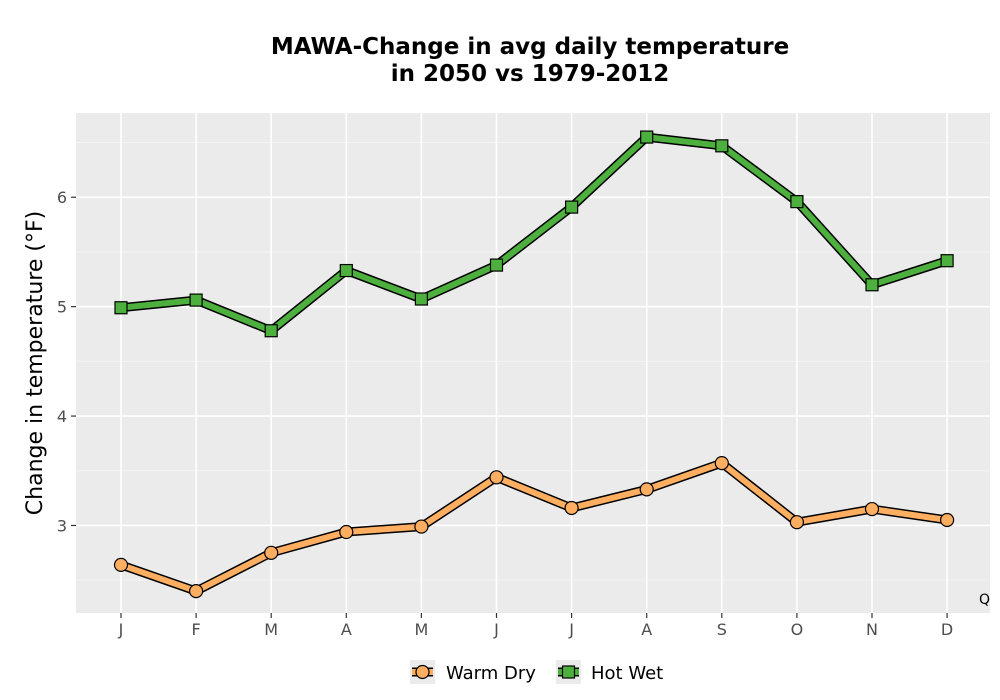 The width and height of the screenshot is (1000, 700). What do you see at coordinates (62, 307) in the screenshot?
I see `y-tick-label: 5` at bounding box center [62, 307].